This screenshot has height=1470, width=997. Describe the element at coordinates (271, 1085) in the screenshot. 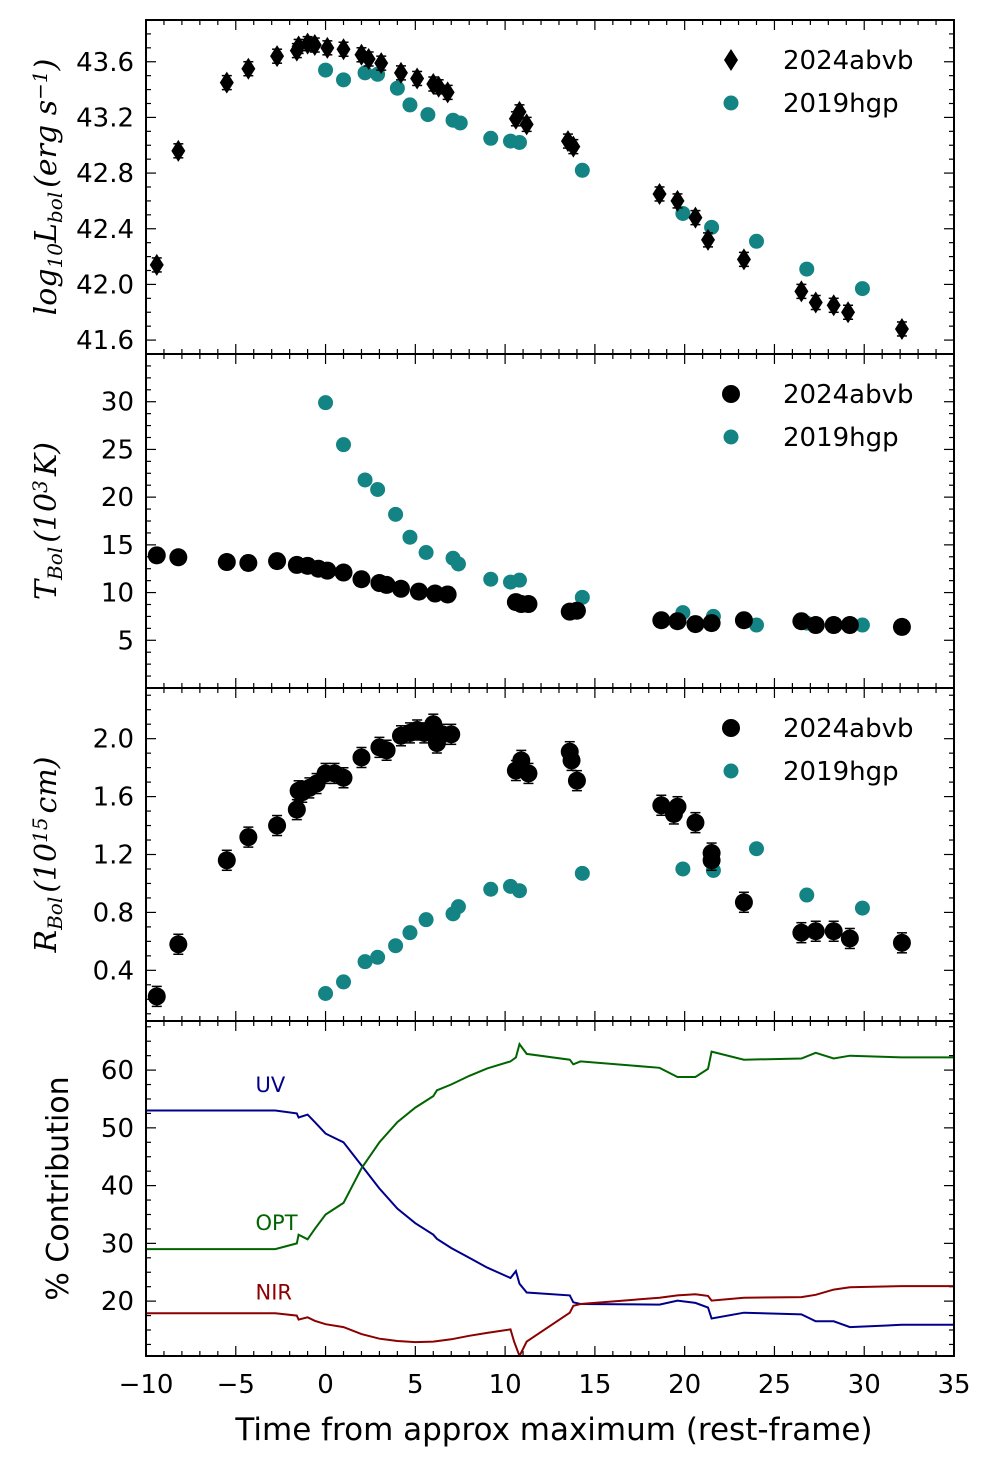

I see `band-label-uv: UV` at that location.